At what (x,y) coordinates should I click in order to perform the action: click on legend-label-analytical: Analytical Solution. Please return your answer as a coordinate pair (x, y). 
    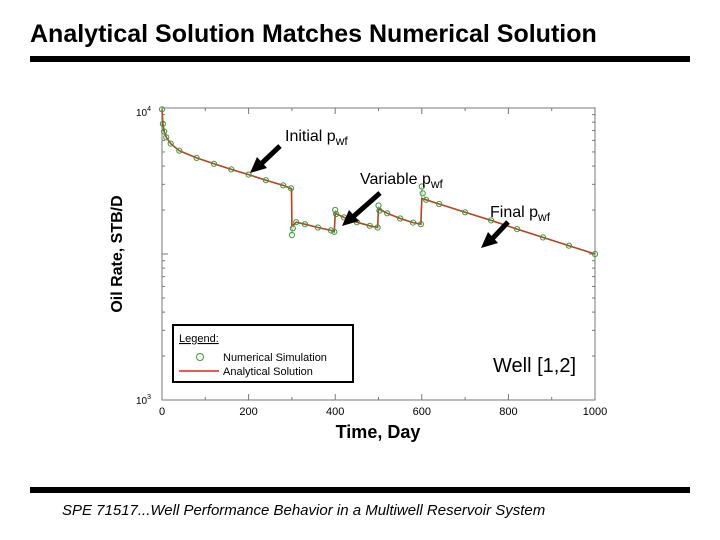
    Looking at the image, I should click on (268, 372).